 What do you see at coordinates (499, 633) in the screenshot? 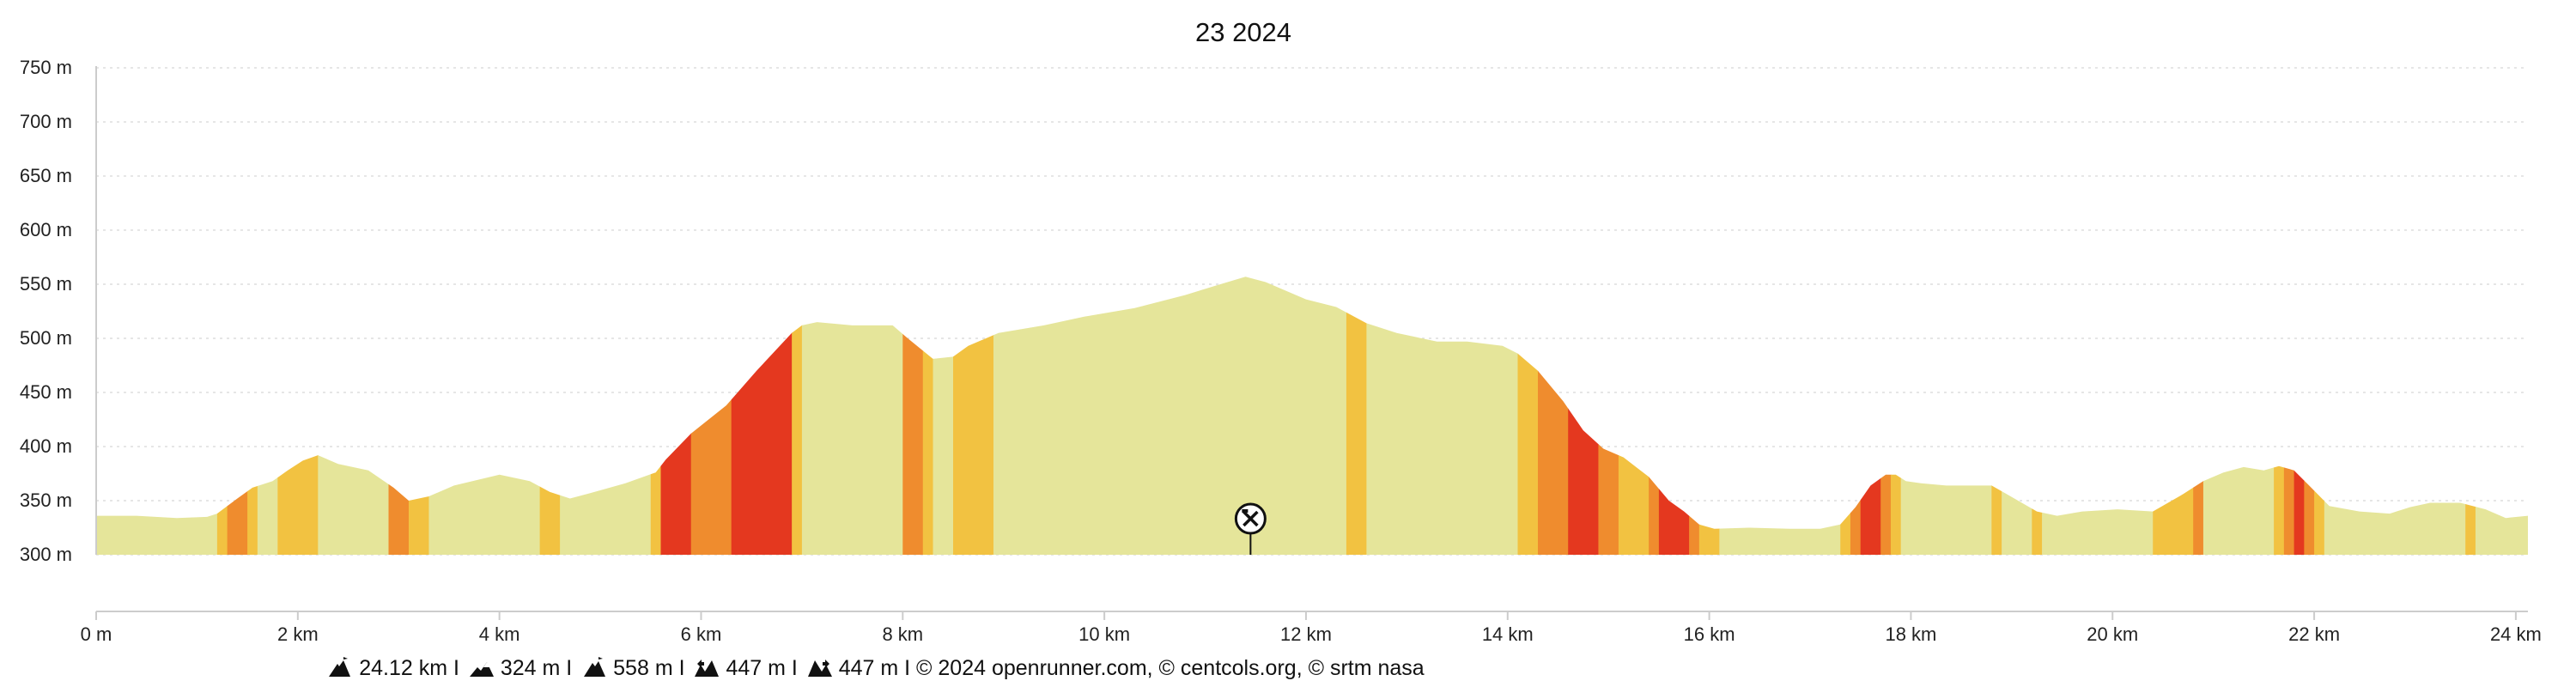
I see `x-tick-label: 4 km` at bounding box center [499, 633].